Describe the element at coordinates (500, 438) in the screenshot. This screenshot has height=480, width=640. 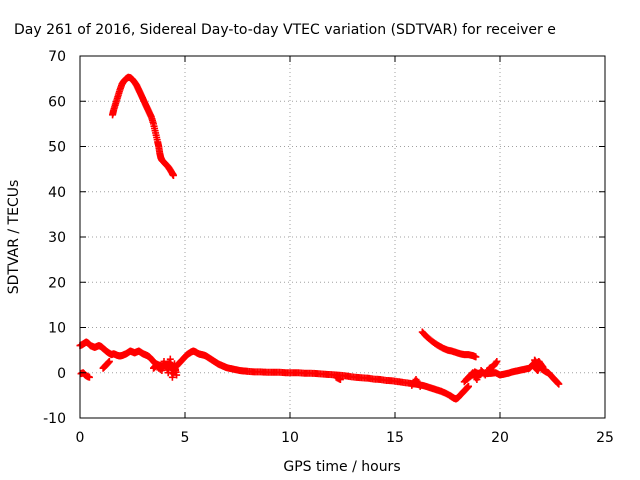
I see `x-tick-label: 20` at that location.